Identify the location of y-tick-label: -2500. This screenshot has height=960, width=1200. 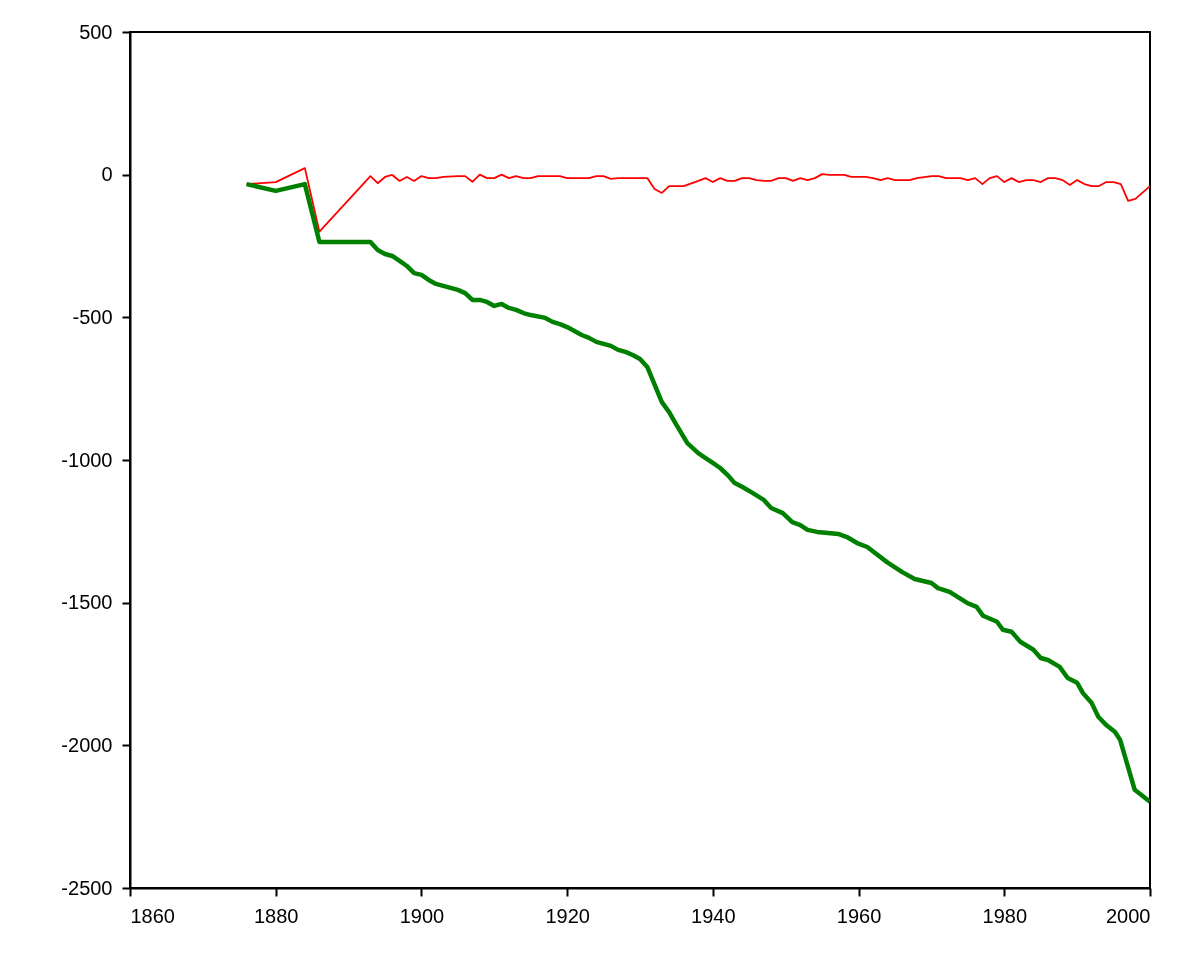
(87, 887).